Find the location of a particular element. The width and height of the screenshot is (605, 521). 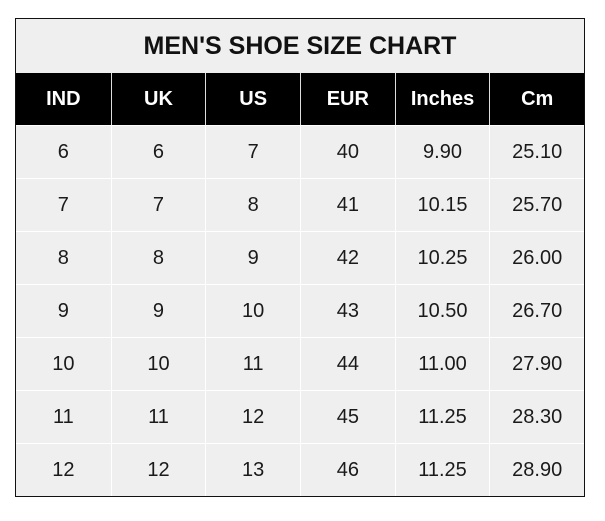

header-row: IND UK US EUR Inches Cm is located at coordinates (300, 99).